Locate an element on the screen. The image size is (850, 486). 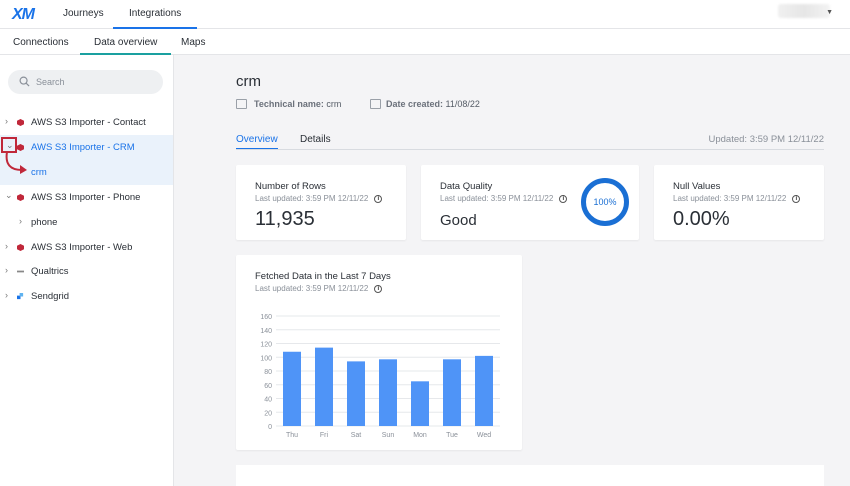
y-tick-label: 60 is located at coordinates (268, 386).